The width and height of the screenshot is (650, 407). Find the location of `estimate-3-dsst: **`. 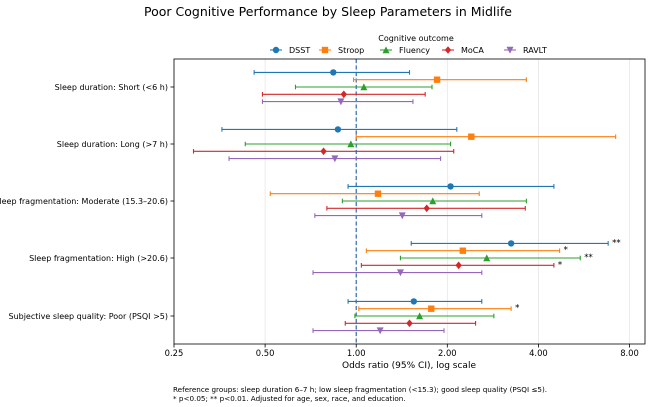

estimate-3-dsst: ** is located at coordinates (515, 243).